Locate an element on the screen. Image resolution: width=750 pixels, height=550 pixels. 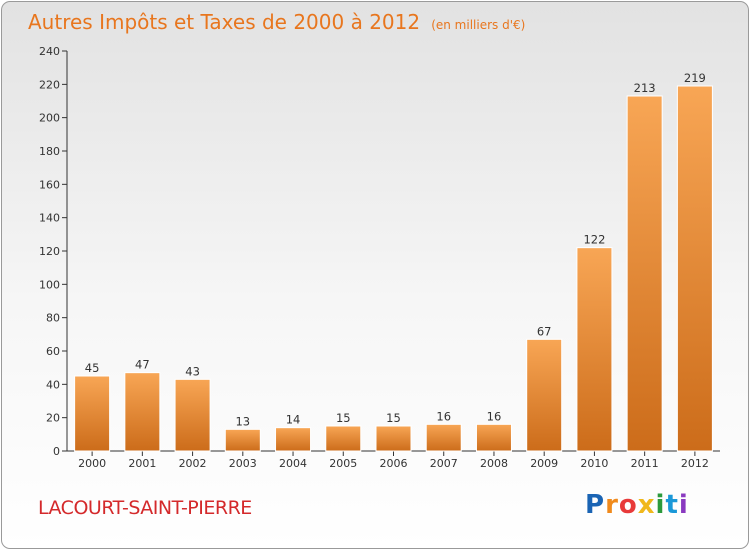
y-tick-label: 240 is located at coordinates (49, 51).